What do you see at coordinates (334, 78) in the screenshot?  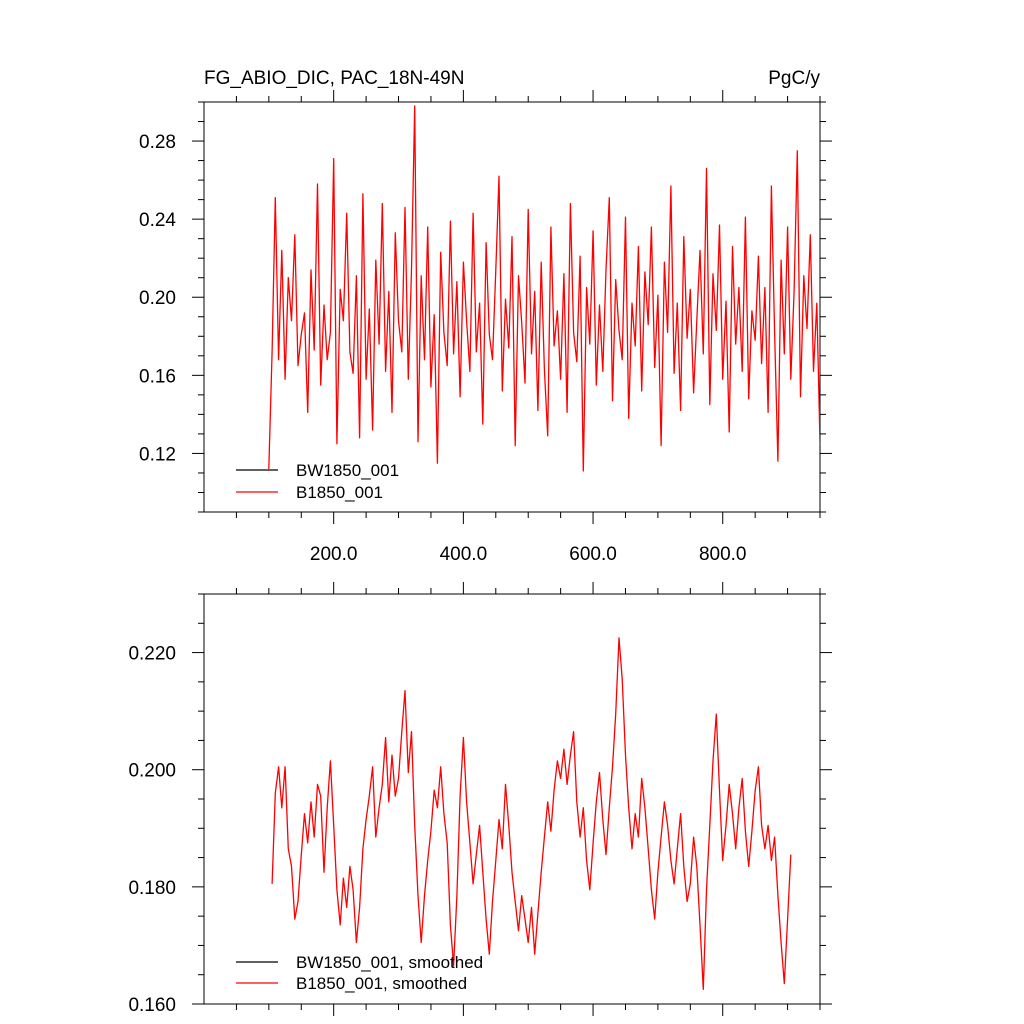 I see `chart-title: FG_ABIO_DIC, PAC_18N-49N` at bounding box center [334, 78].